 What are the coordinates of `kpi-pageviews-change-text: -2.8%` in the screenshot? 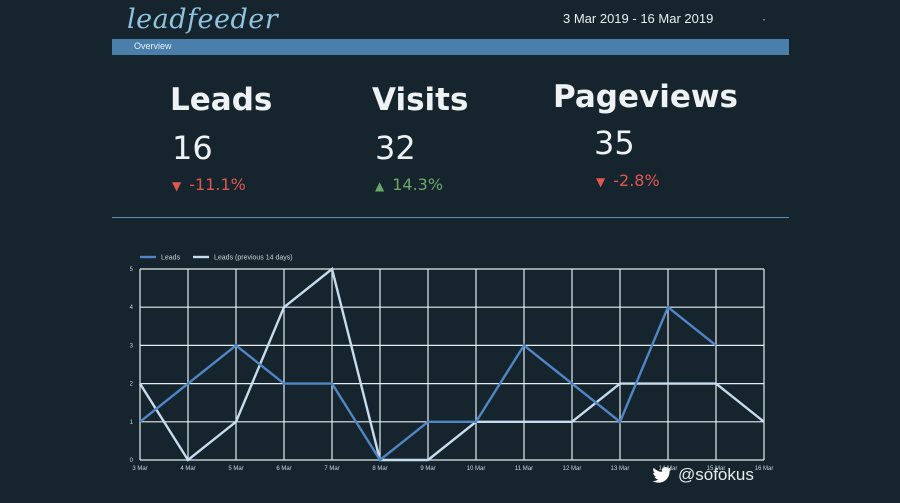 It's located at (636, 180).